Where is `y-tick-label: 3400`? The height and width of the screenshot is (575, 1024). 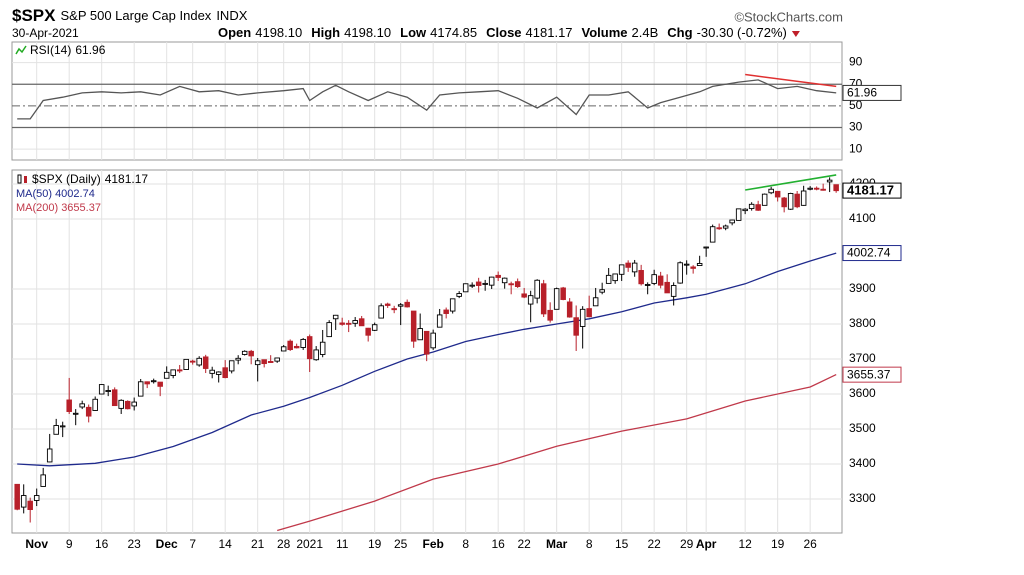
y-tick-label: 3400 is located at coordinates (862, 463).